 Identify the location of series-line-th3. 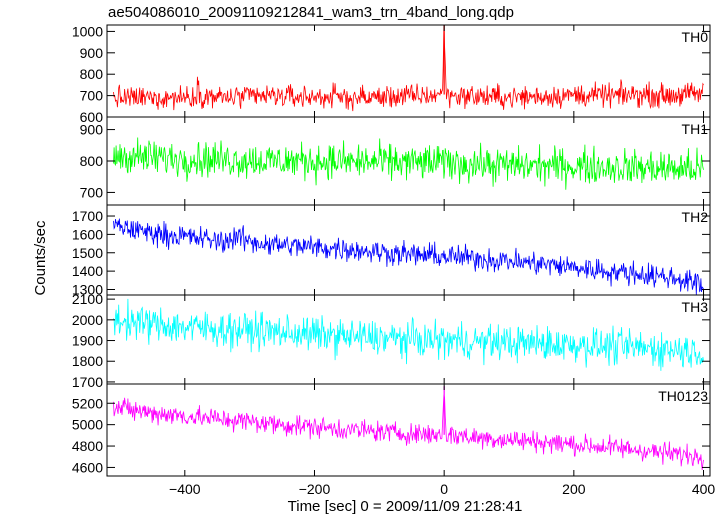
(408, 334).